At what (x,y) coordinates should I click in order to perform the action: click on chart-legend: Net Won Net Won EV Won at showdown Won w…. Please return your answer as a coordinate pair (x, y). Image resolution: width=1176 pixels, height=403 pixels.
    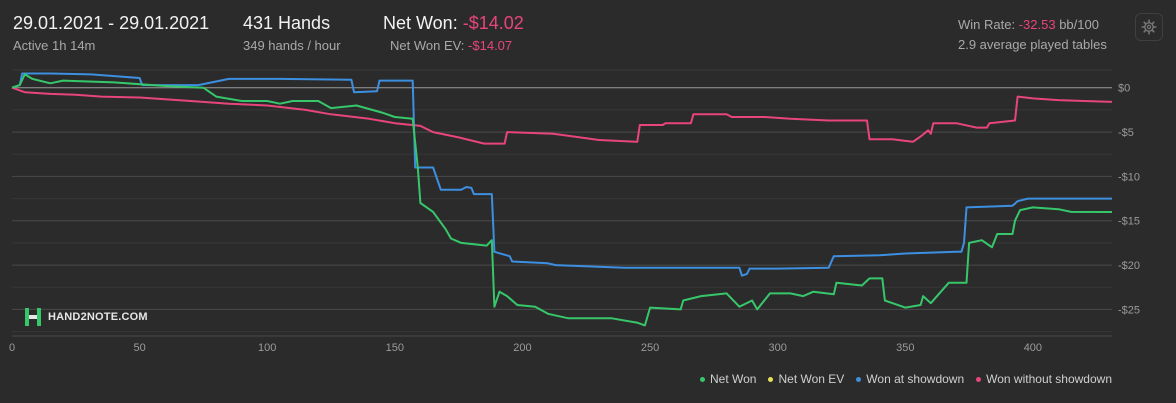
    Looking at the image, I should click on (906, 379).